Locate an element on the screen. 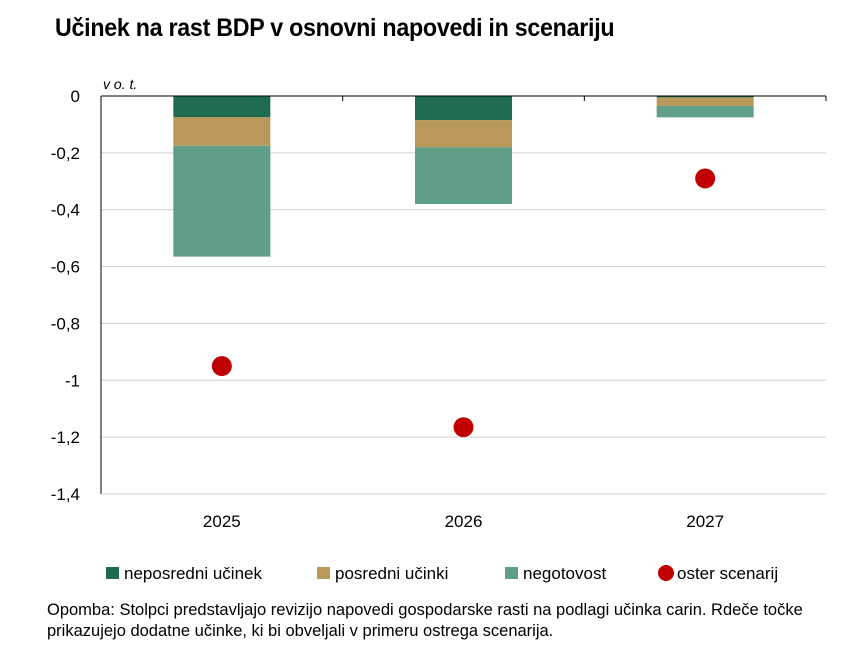 Image resolution: width=868 pixels, height=653 pixels. legend-label: posredni učinki is located at coordinates (391, 573).